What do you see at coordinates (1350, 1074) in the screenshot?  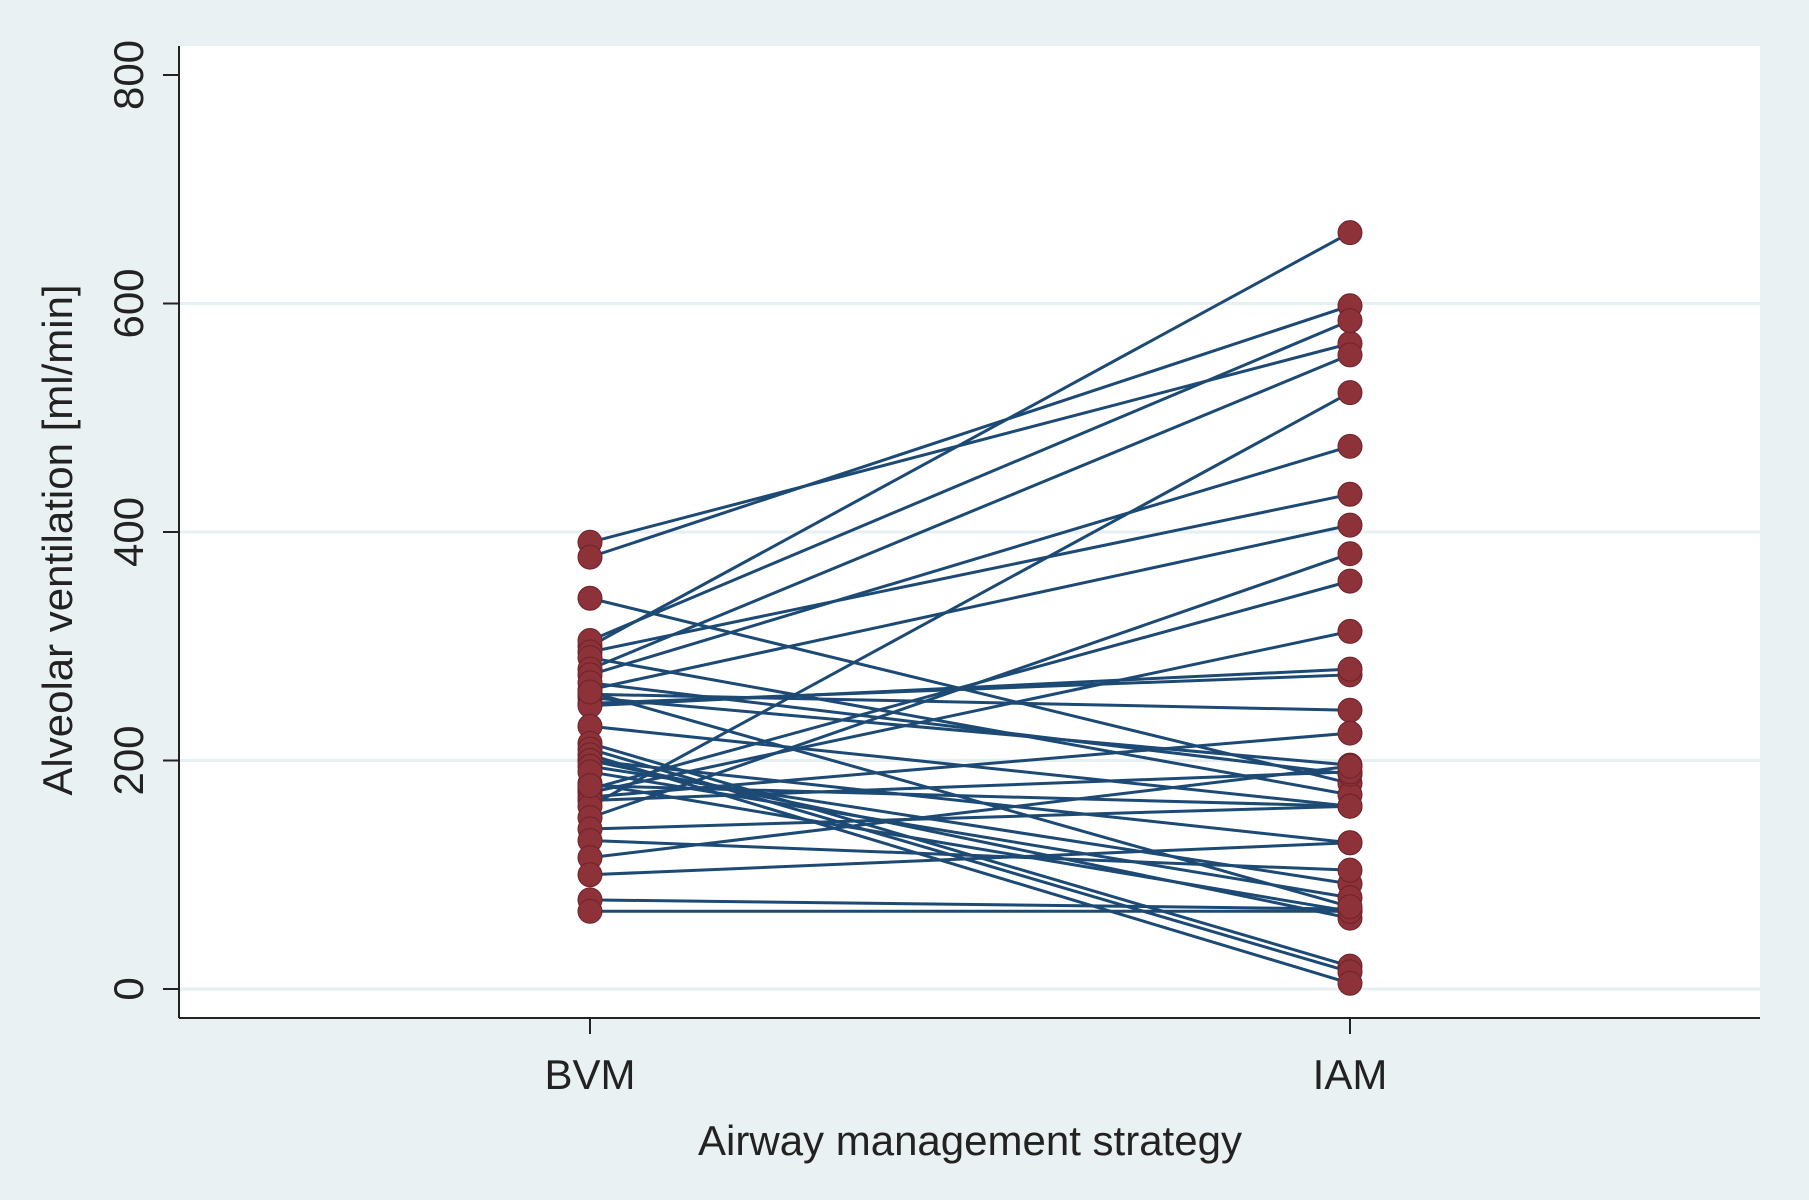 I see `x-tick-label: IAM` at bounding box center [1350, 1074].